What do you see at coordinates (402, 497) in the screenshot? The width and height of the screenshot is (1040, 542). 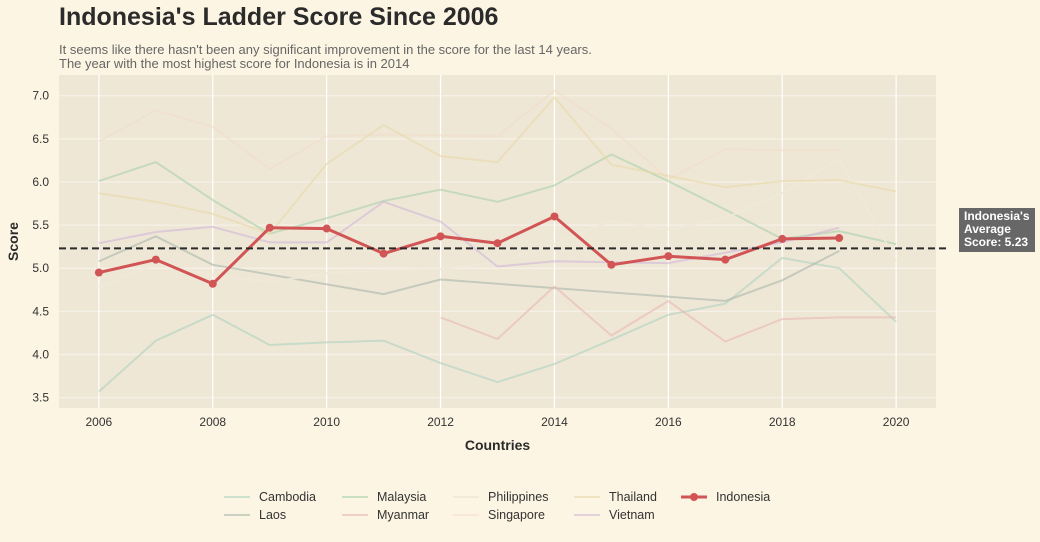 I see `legend-label-malaysia: Malaysia` at bounding box center [402, 497].